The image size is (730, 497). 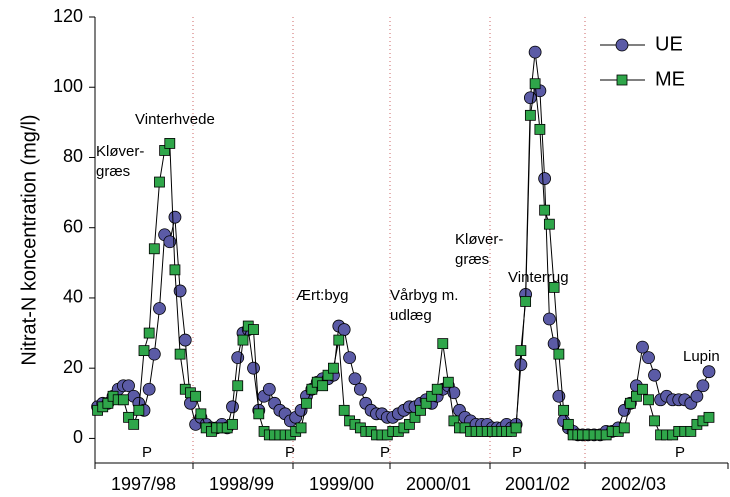 What do you see at coordinates (78, 437) in the screenshot?
I see `y-tick-label: 0` at bounding box center [78, 437].